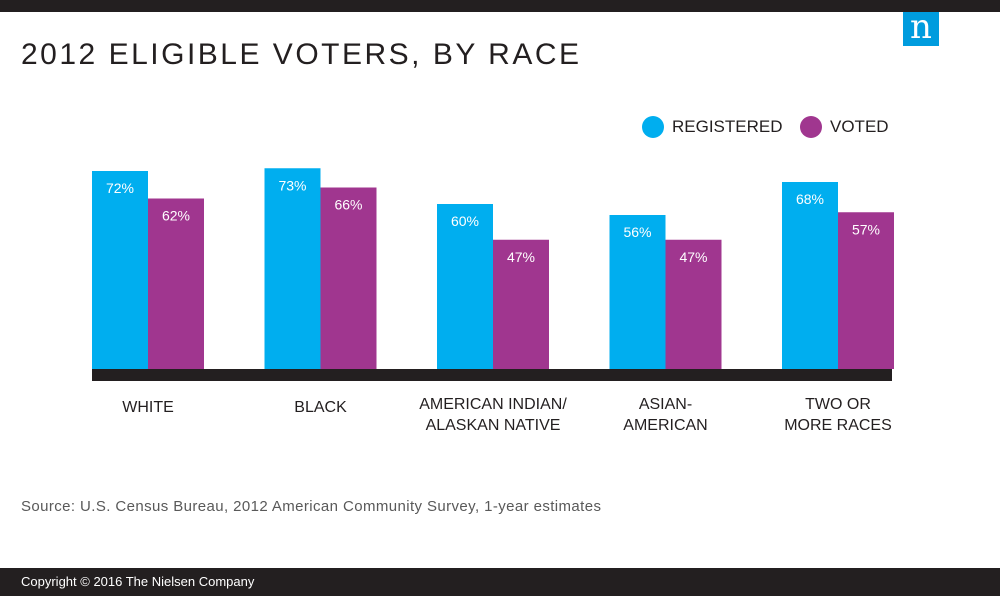 This screenshot has height=596, width=1000. Describe the element at coordinates (320, 407) in the screenshot. I see `category-label: BLACK` at that location.